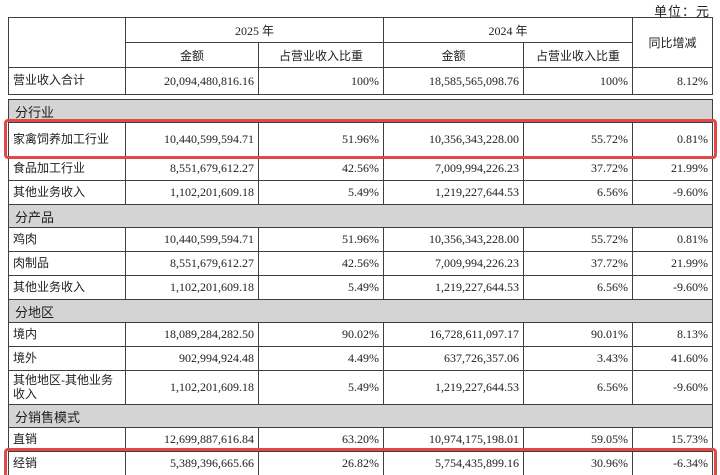 Image resolution: width=720 pixels, height=475 pixels. I want to click on section-row: 分行业, so click(360, 111).